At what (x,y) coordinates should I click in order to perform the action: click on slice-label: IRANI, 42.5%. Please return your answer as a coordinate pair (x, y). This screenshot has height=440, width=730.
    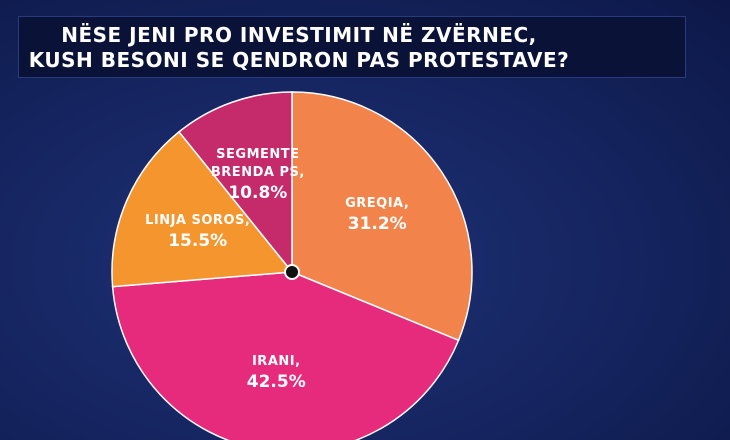
    Looking at the image, I should click on (276, 373).